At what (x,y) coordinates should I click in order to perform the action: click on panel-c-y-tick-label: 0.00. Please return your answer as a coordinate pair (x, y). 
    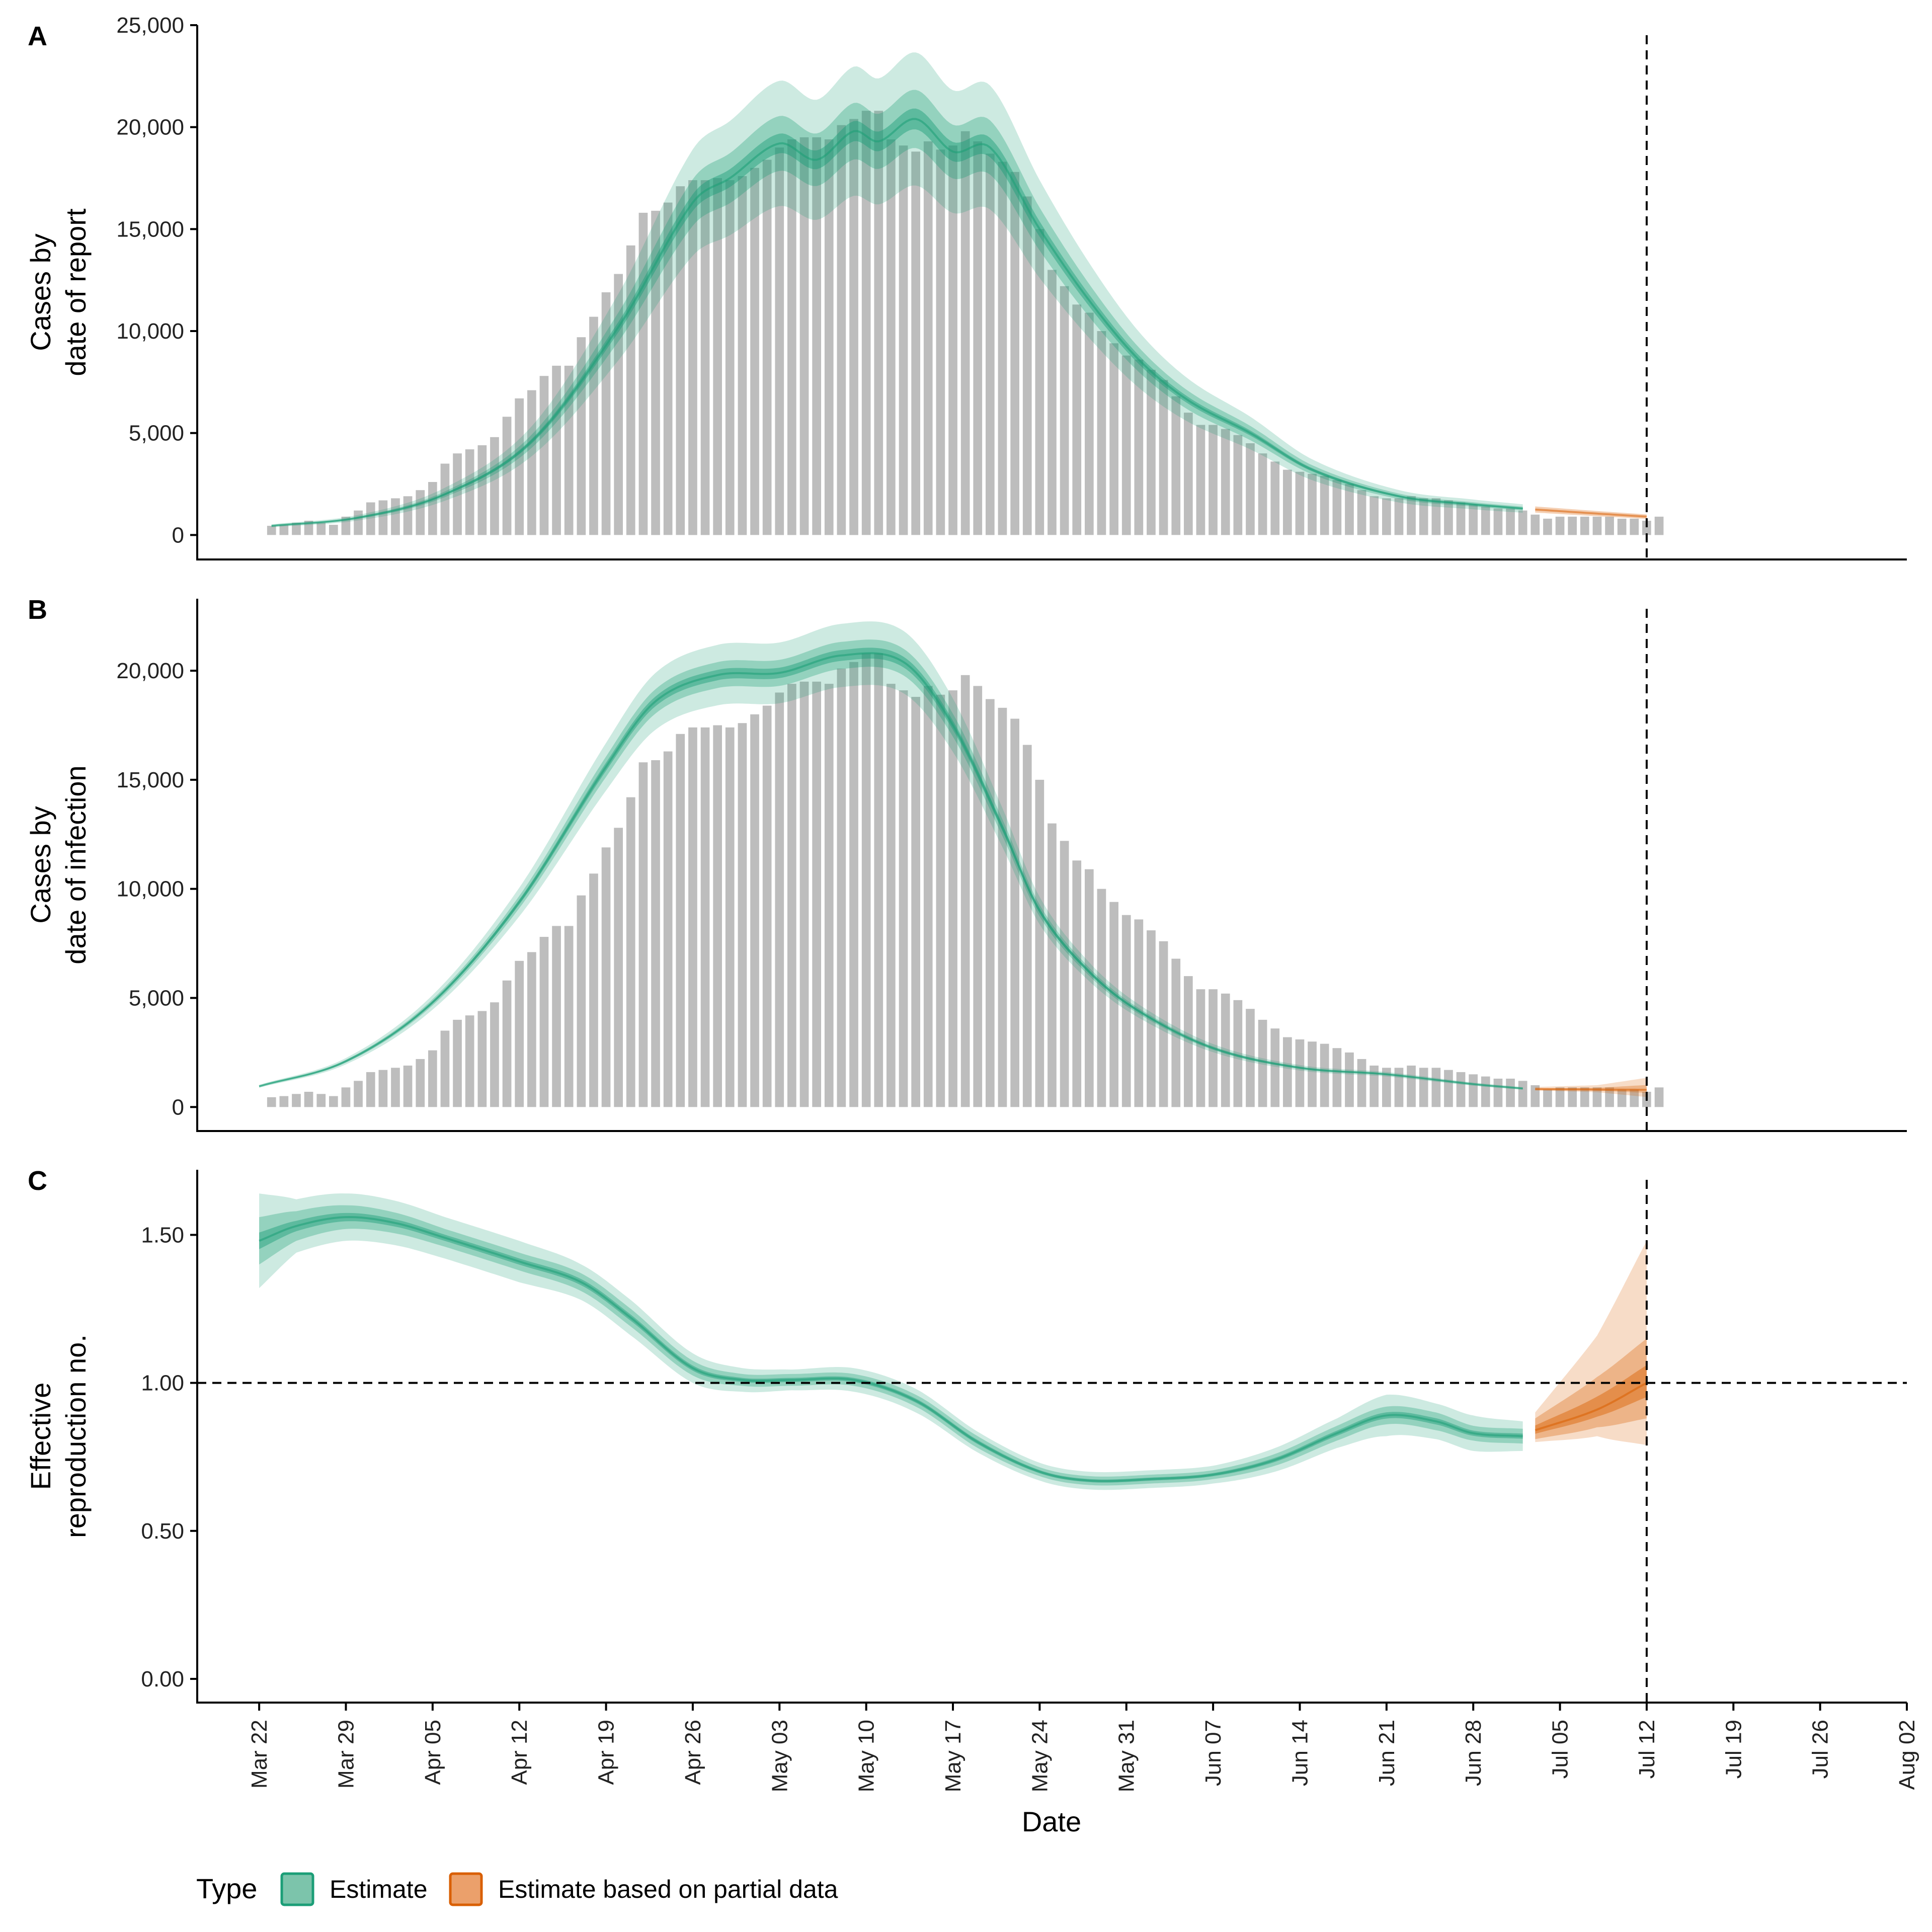
    Looking at the image, I should click on (163, 1680).